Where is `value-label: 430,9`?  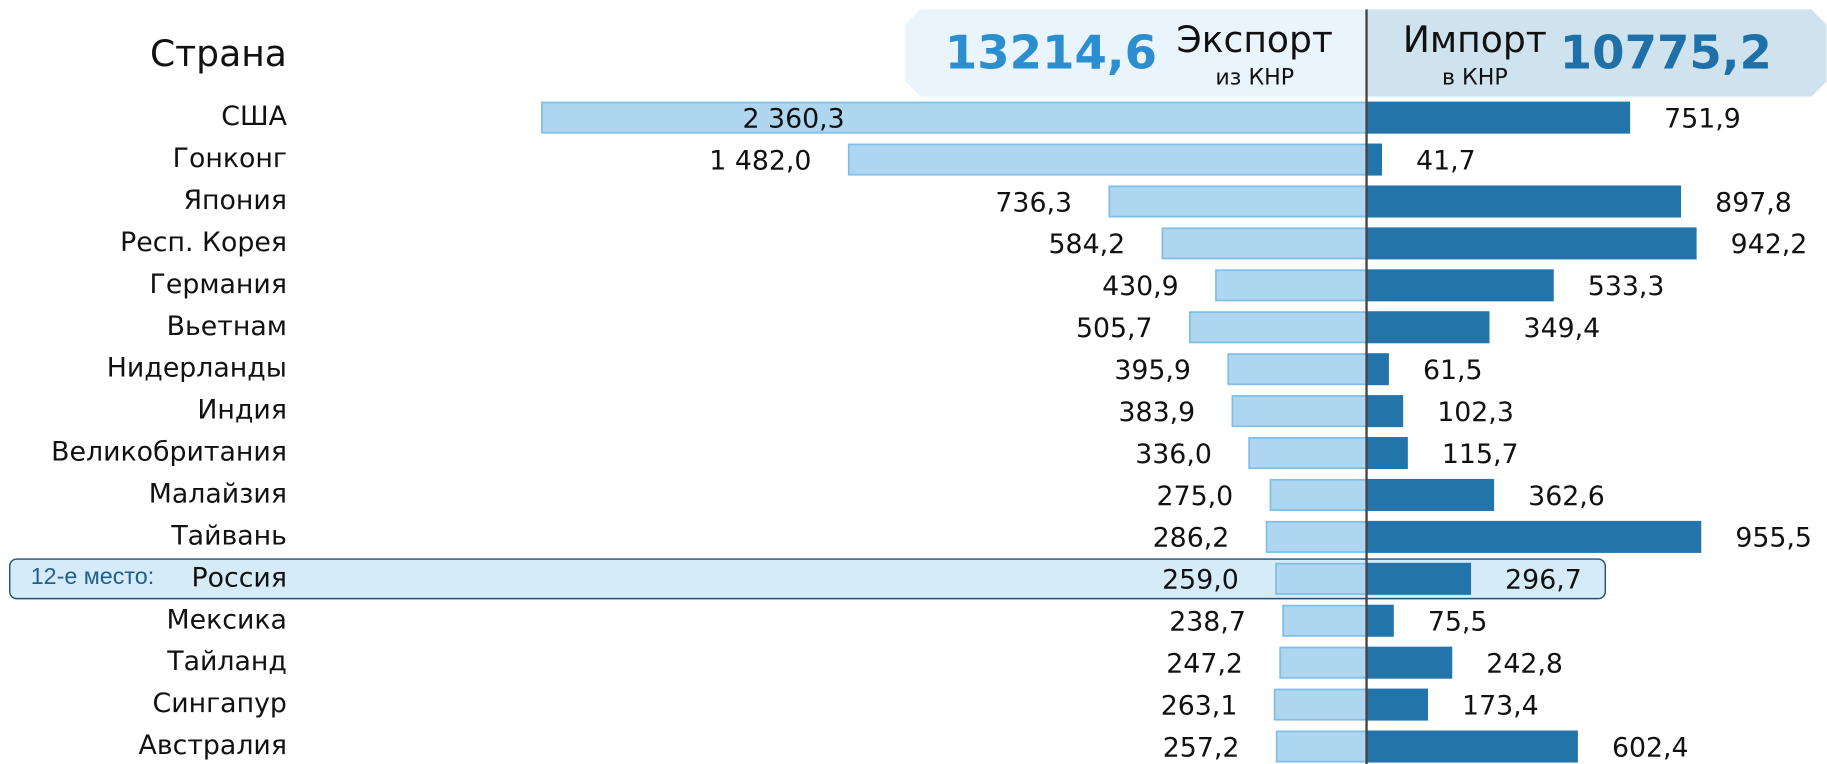
value-label: 430,9 is located at coordinates (1140, 286).